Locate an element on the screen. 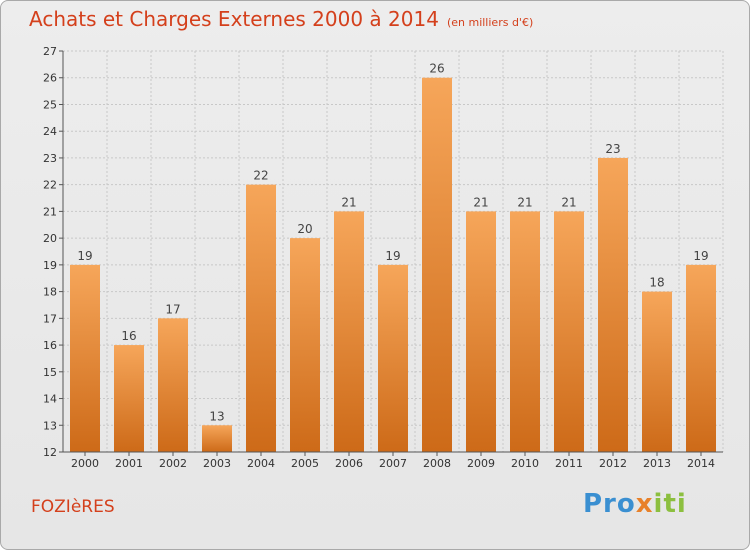  ytick-label: 12 is located at coordinates (50, 452).